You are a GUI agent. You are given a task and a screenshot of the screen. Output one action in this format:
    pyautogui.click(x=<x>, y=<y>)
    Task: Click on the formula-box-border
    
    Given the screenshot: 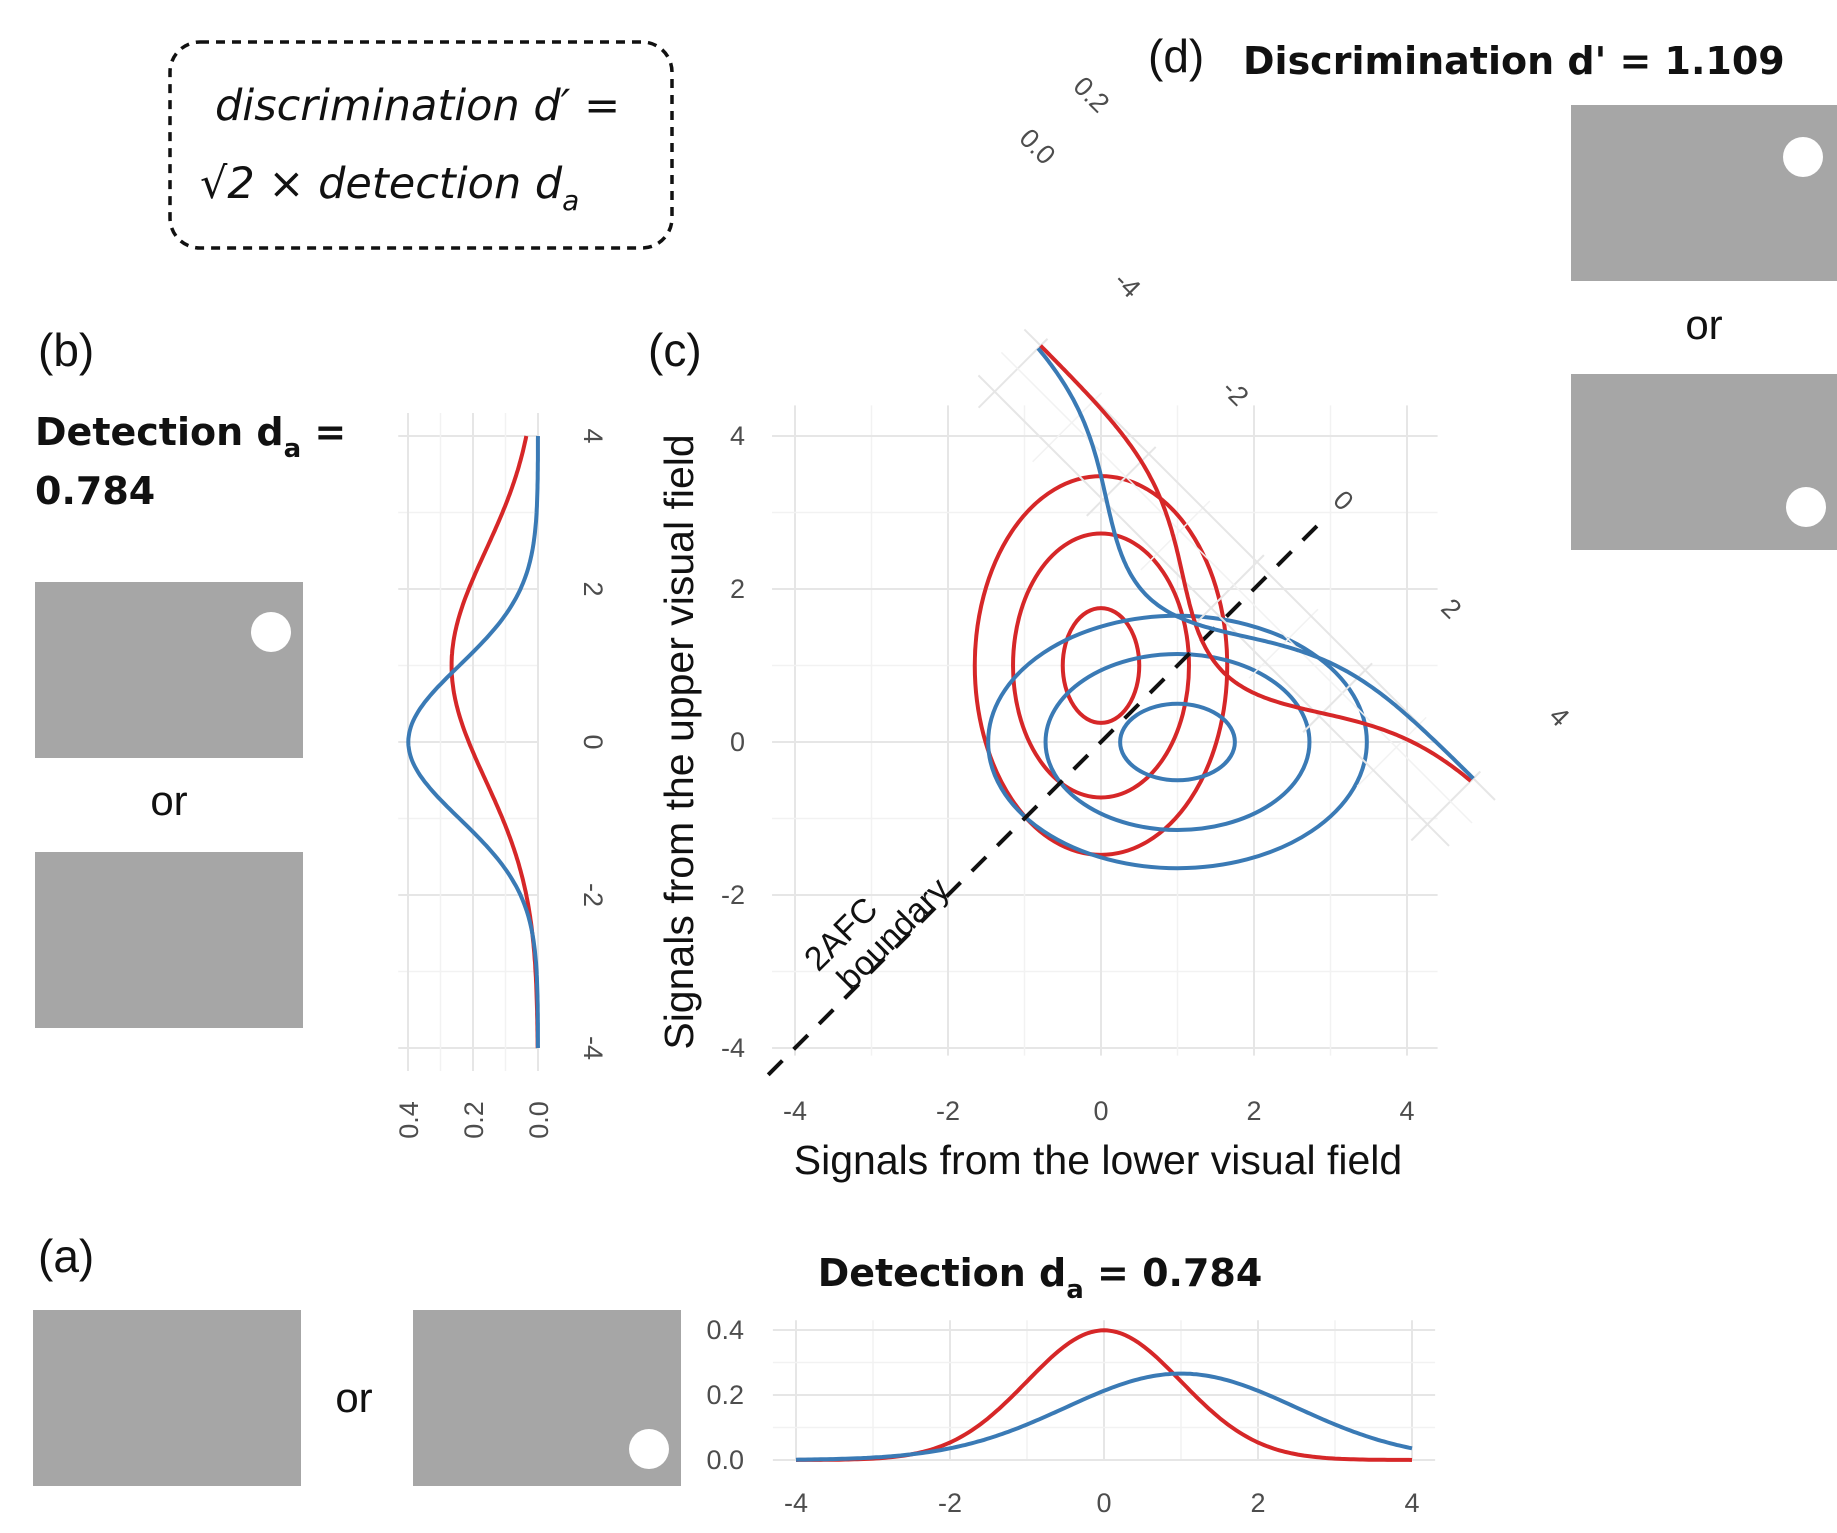 What is the action you would take?
    pyautogui.click(x=421, y=145)
    